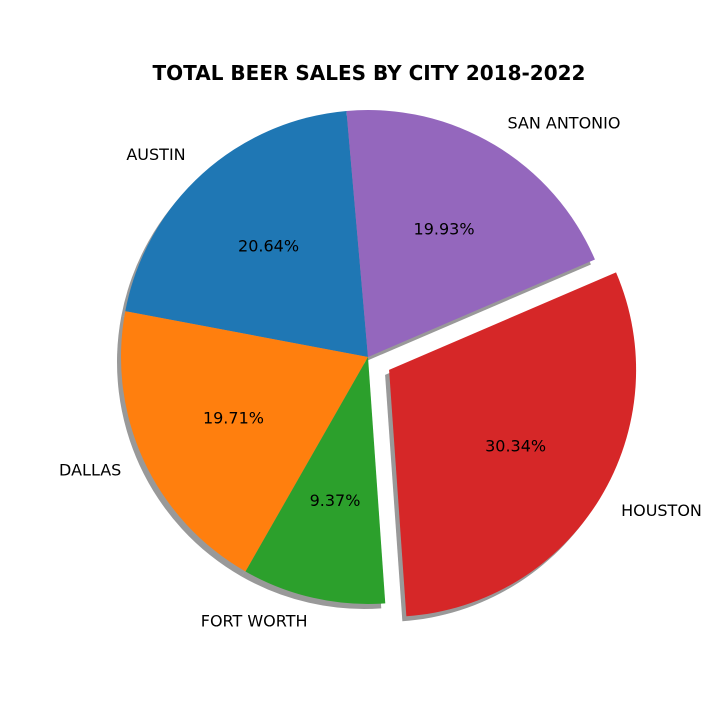 The width and height of the screenshot is (720, 720). What do you see at coordinates (315, 480) in the screenshot?
I see `pie-slice-fort-worth` at bounding box center [315, 480].